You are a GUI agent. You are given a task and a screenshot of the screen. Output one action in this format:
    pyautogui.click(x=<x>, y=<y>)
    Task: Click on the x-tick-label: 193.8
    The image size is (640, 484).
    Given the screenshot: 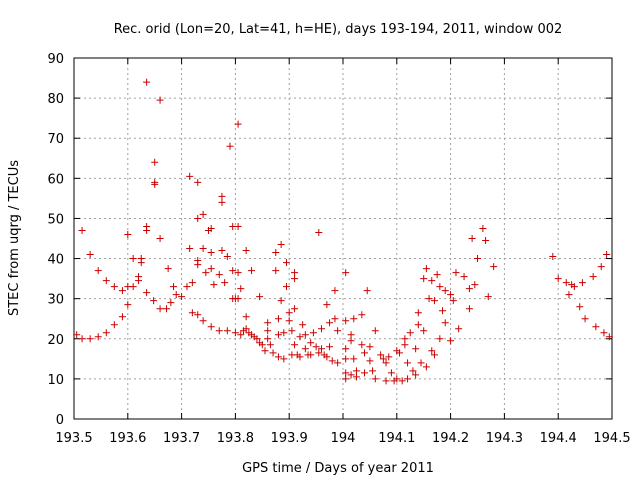 What is the action you would take?
    pyautogui.click(x=235, y=438)
    